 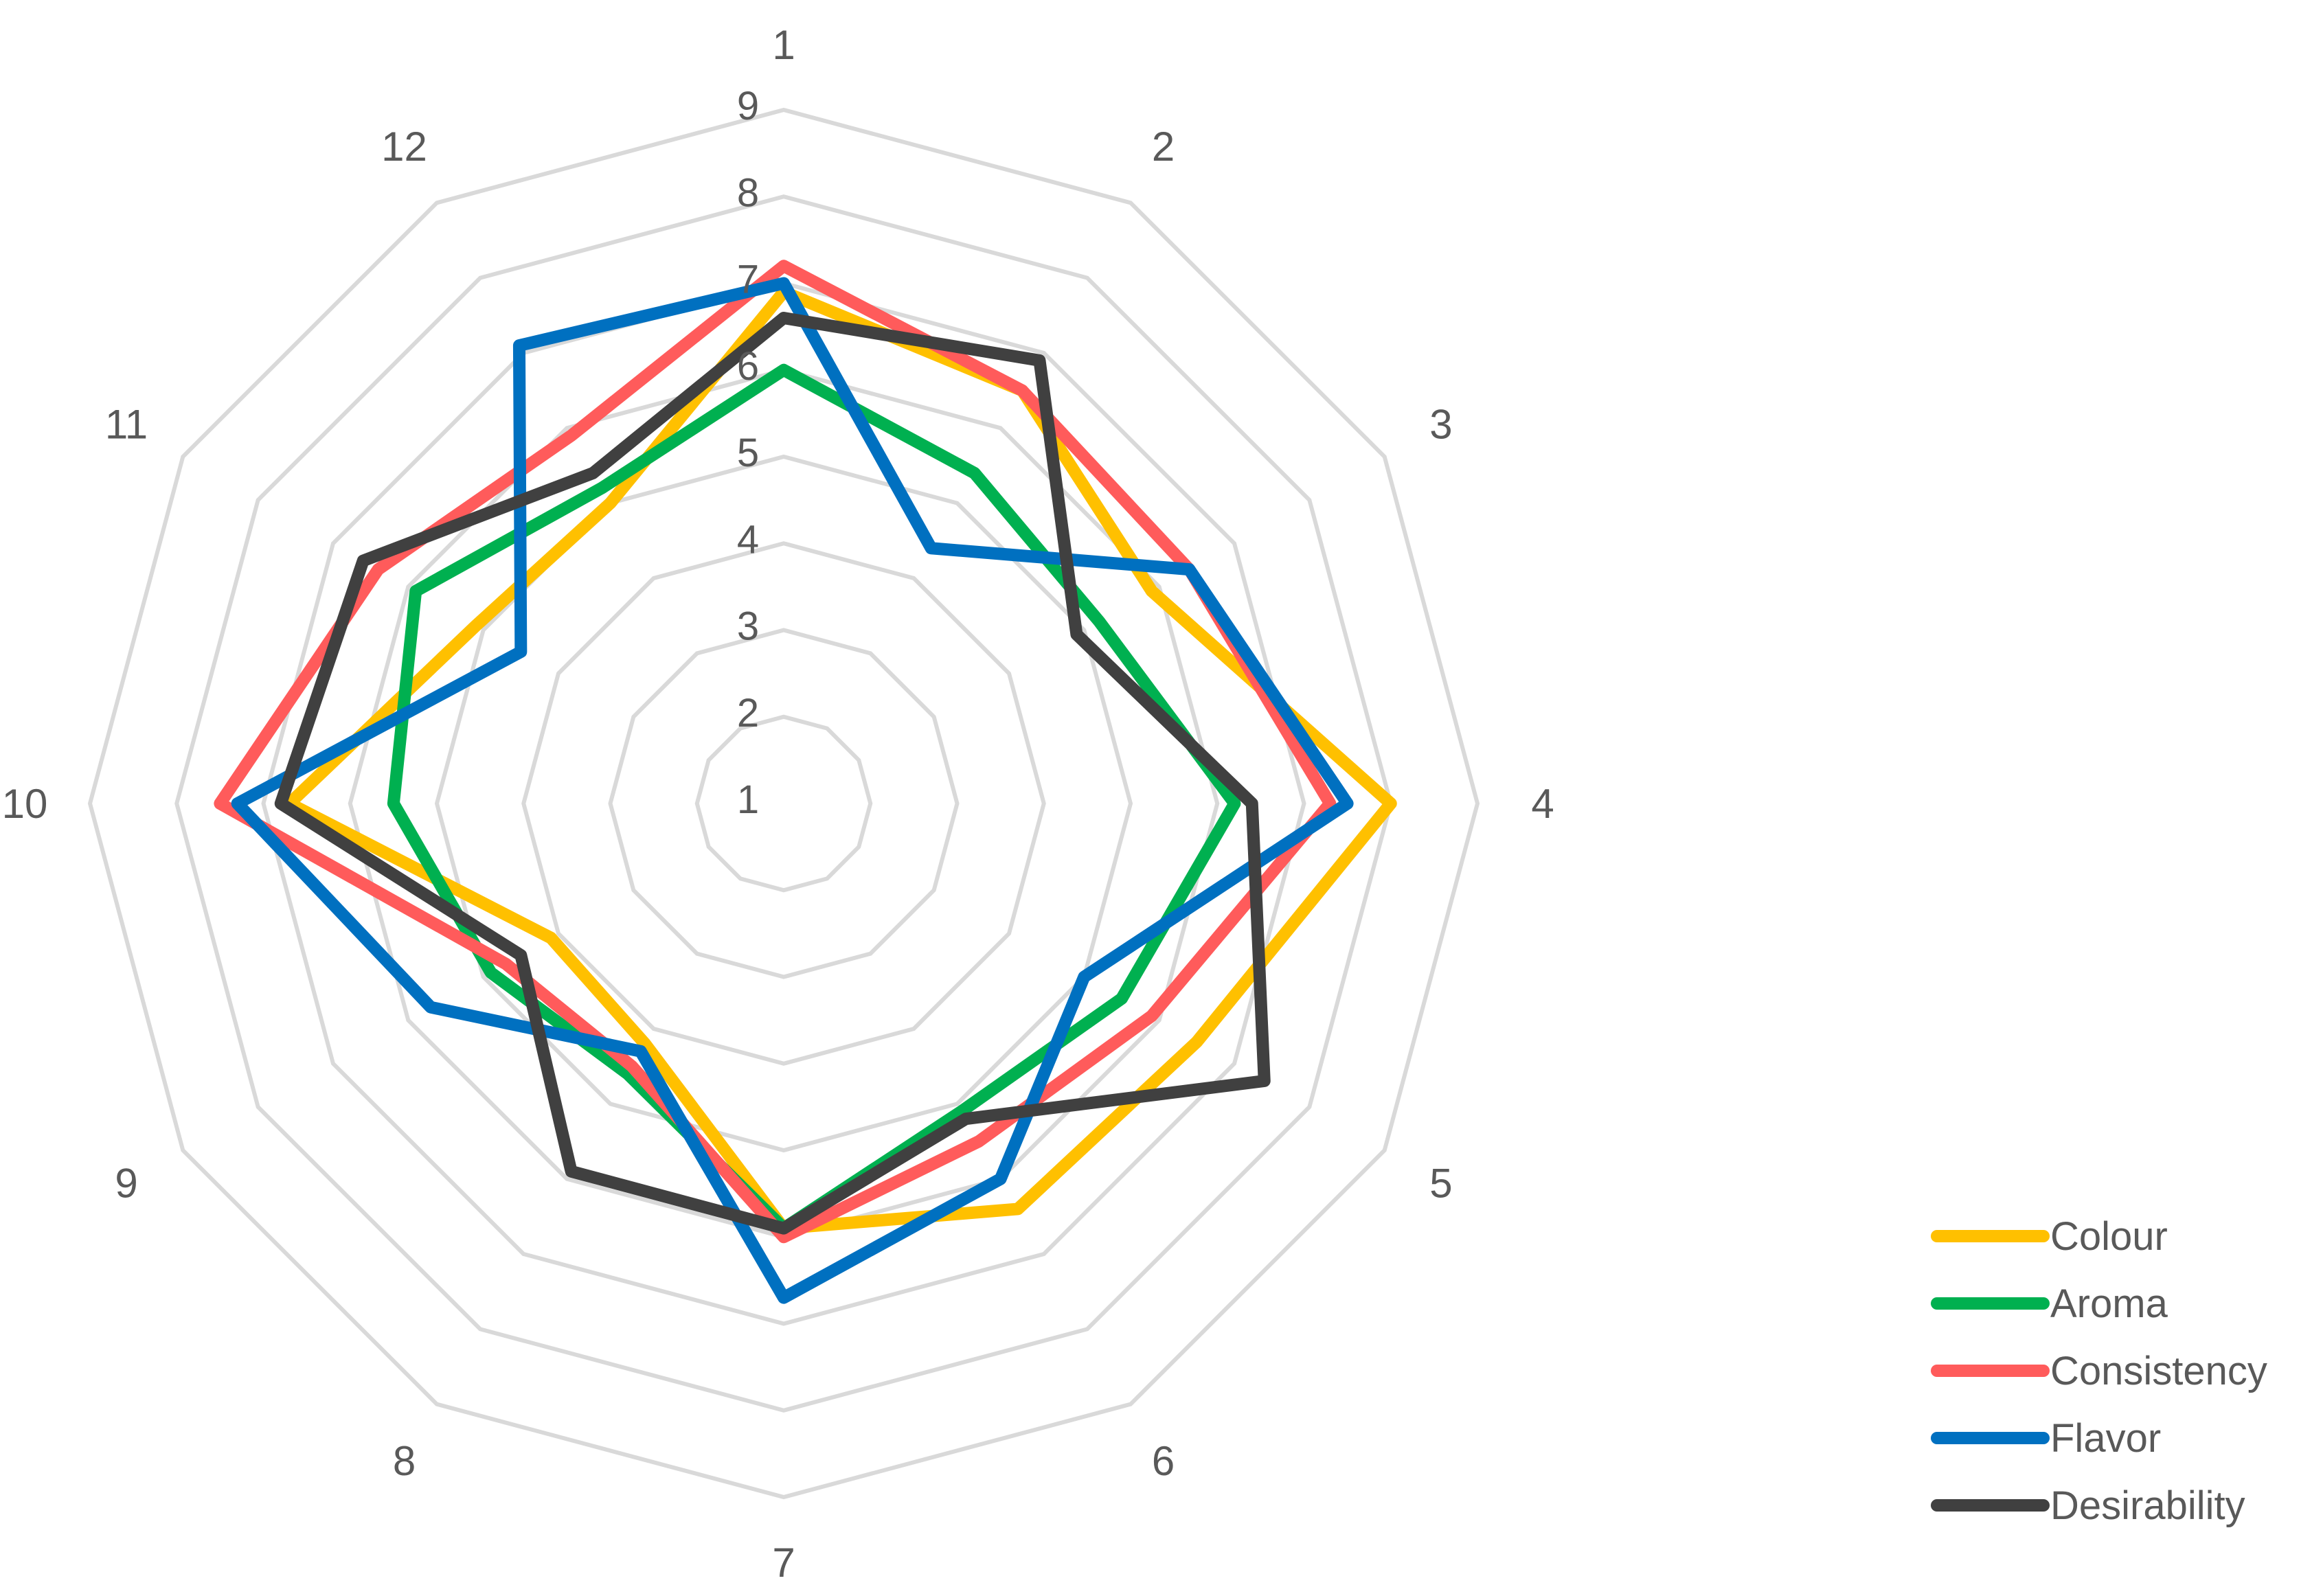 I want to click on legend-label-desirability: Desirability, so click(x=2148, y=1505).